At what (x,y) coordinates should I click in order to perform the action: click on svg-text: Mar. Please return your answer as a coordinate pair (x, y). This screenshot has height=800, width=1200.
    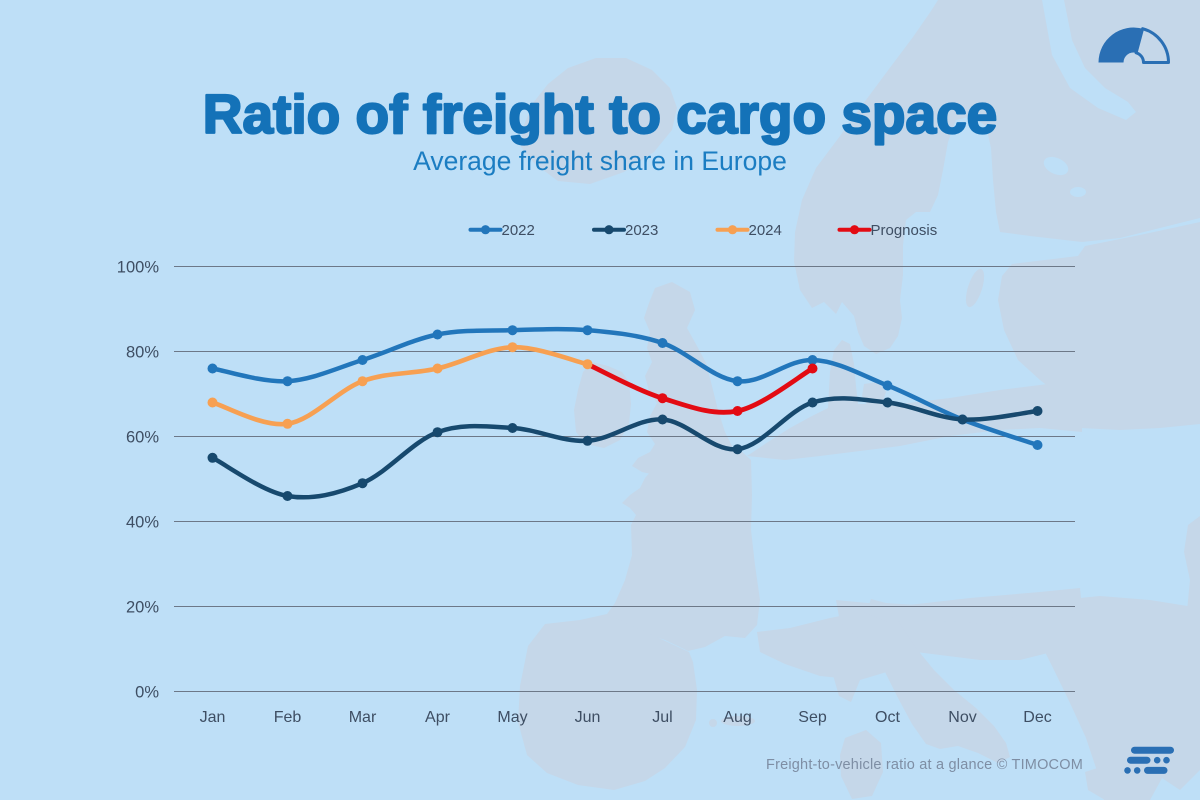
    Looking at the image, I should click on (363, 717).